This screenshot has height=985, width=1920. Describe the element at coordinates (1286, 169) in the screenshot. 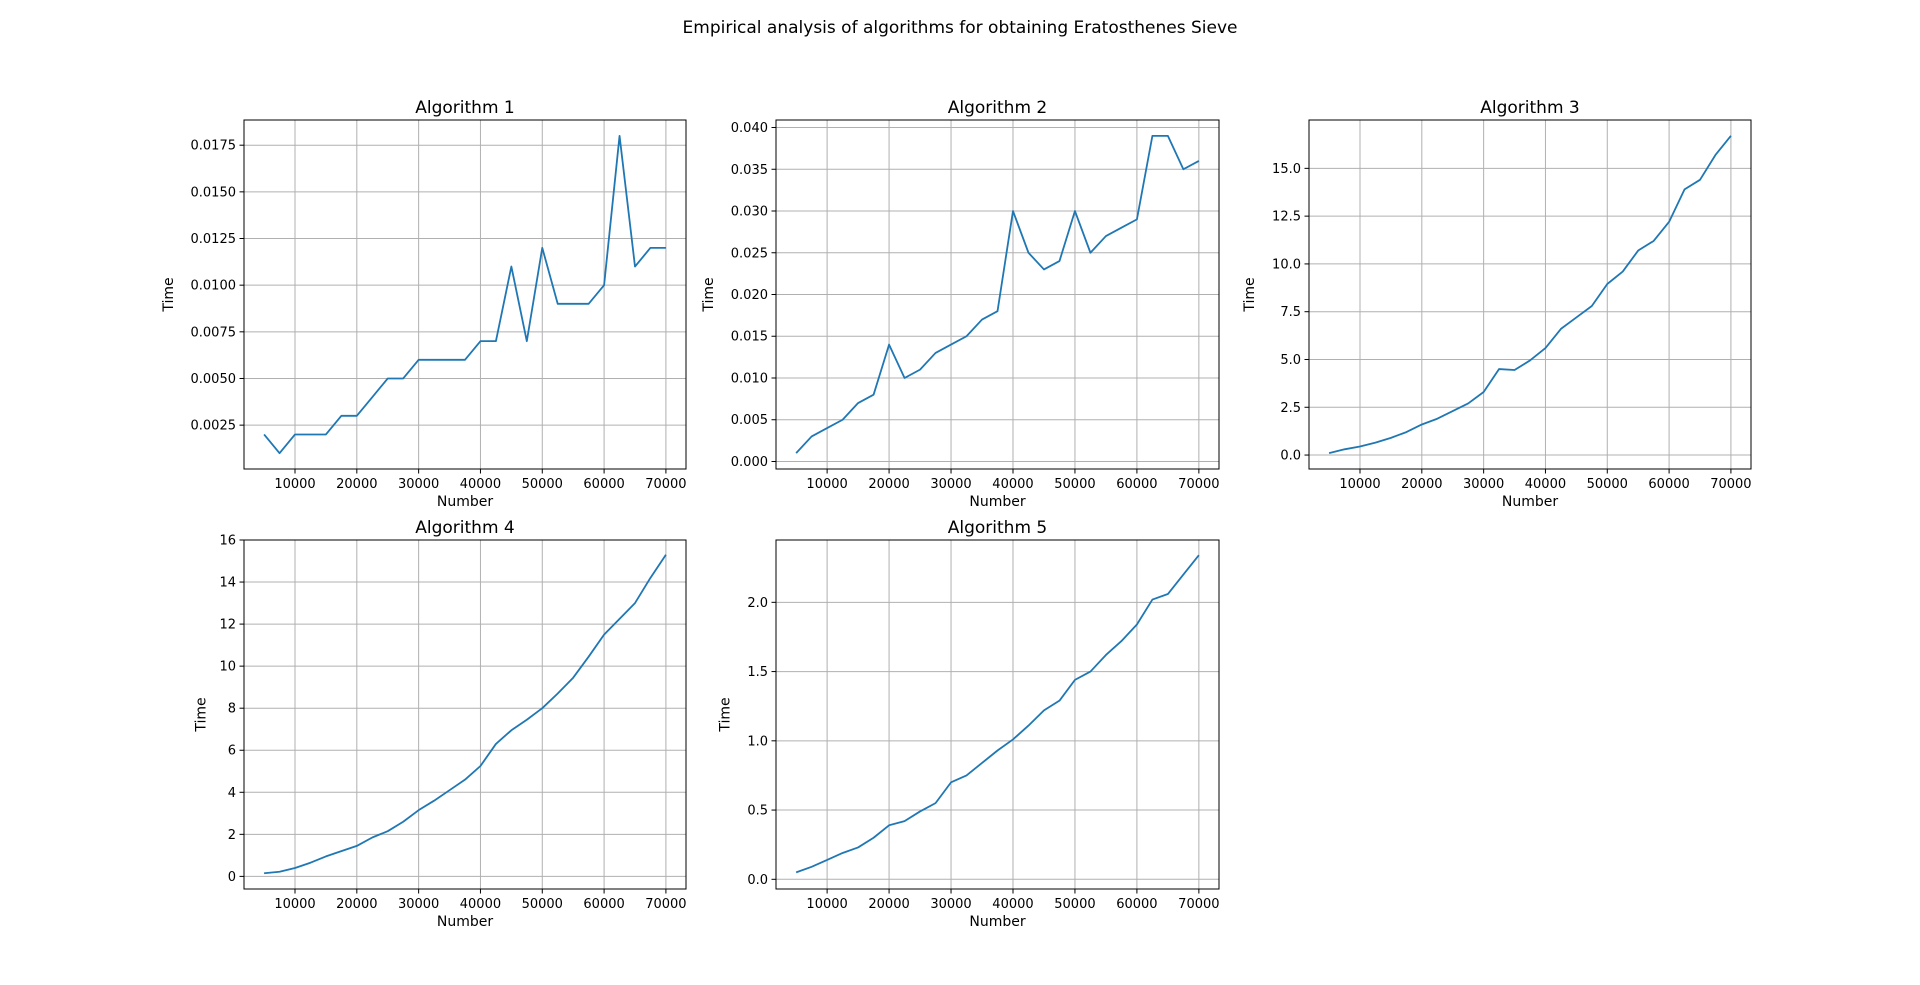

I see `y-tick-label: 15.0` at that location.